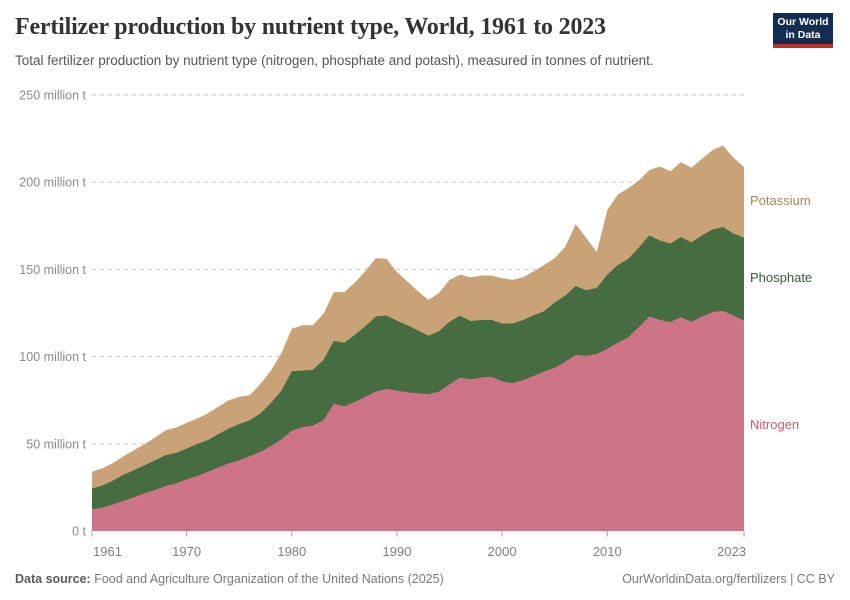 Image resolution: width=850 pixels, height=600 pixels. Describe the element at coordinates (52, 183) in the screenshot. I see `y-tick-label-200: 200 million t` at that location.